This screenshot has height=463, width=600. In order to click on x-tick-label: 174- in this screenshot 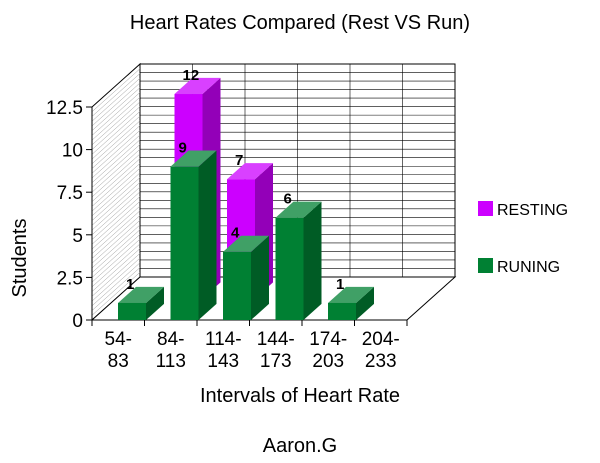, I will do `click(328, 339)`.